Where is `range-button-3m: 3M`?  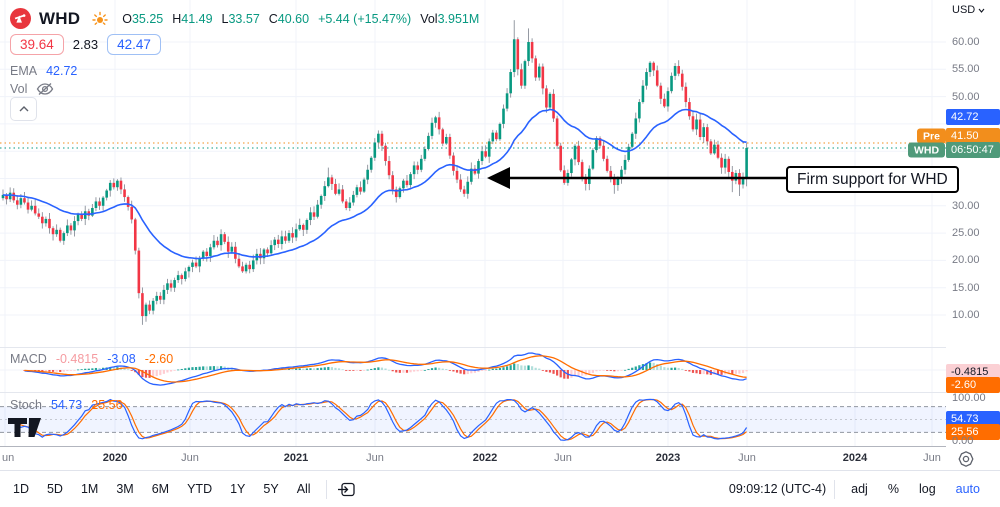 range-button-3m: 3M is located at coordinates (125, 489).